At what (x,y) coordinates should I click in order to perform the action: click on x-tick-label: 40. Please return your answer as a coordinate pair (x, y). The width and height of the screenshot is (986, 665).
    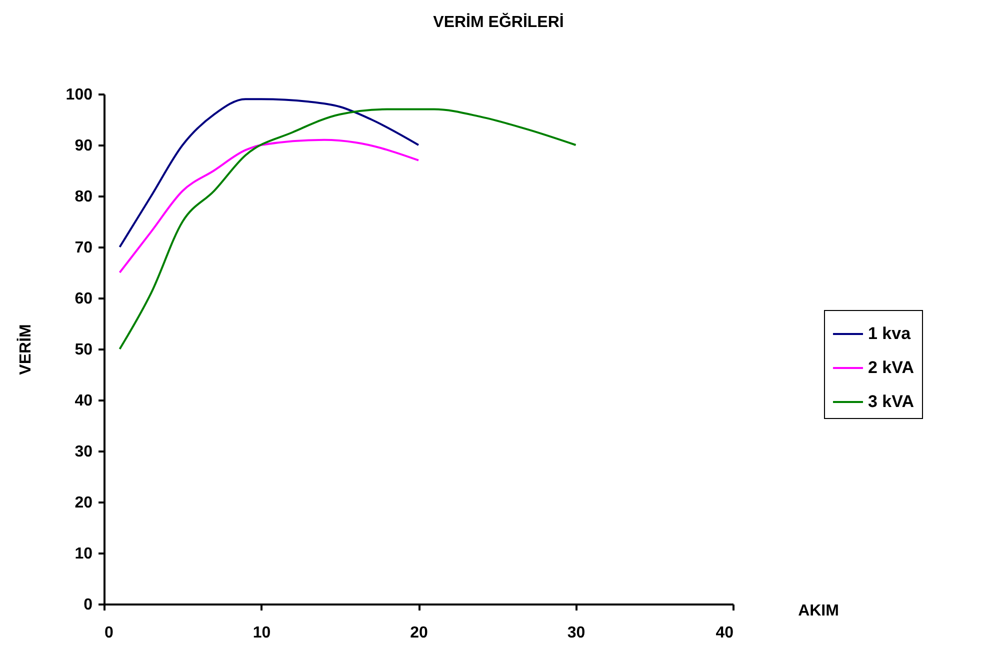
    Looking at the image, I should click on (725, 633).